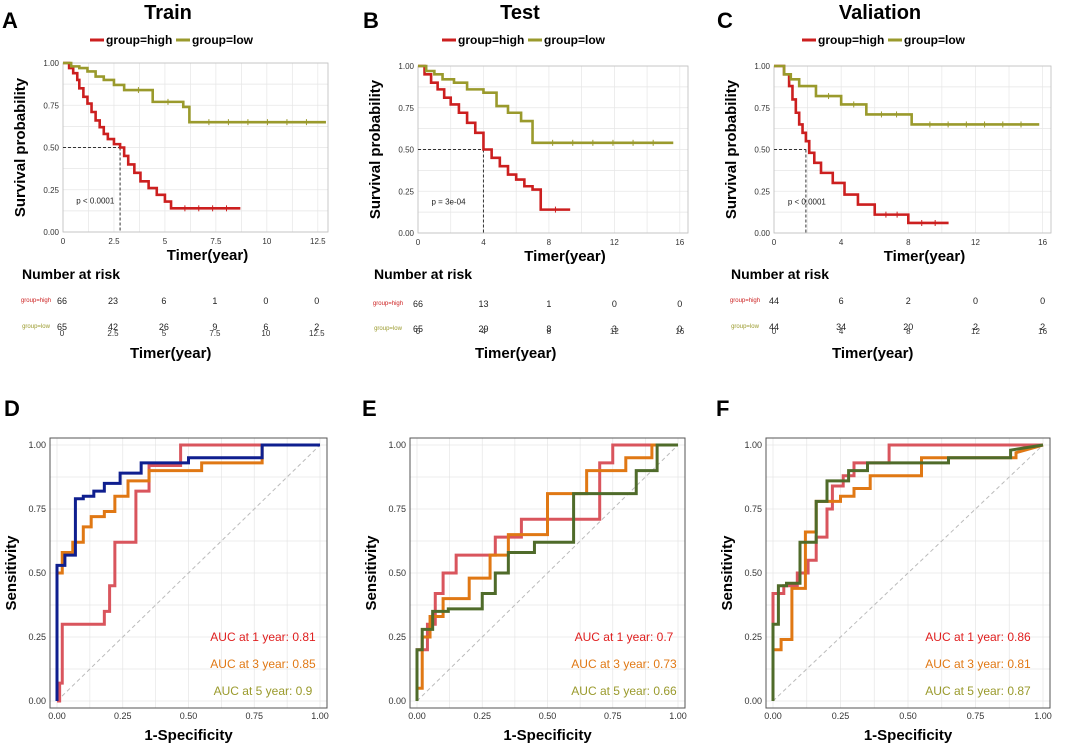 This screenshot has height=749, width=1065. What do you see at coordinates (318, 241) in the screenshot?
I see `x-tick-label: 12.5` at bounding box center [318, 241].